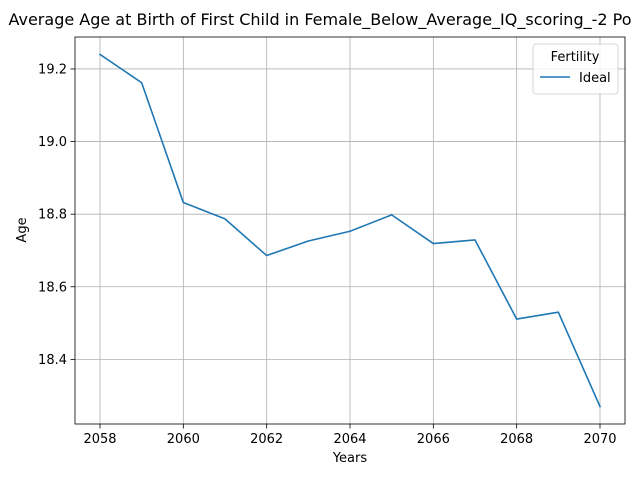 This screenshot has height=480, width=640. What do you see at coordinates (599, 439) in the screenshot?
I see `x-tick-label: 2070` at bounding box center [599, 439].